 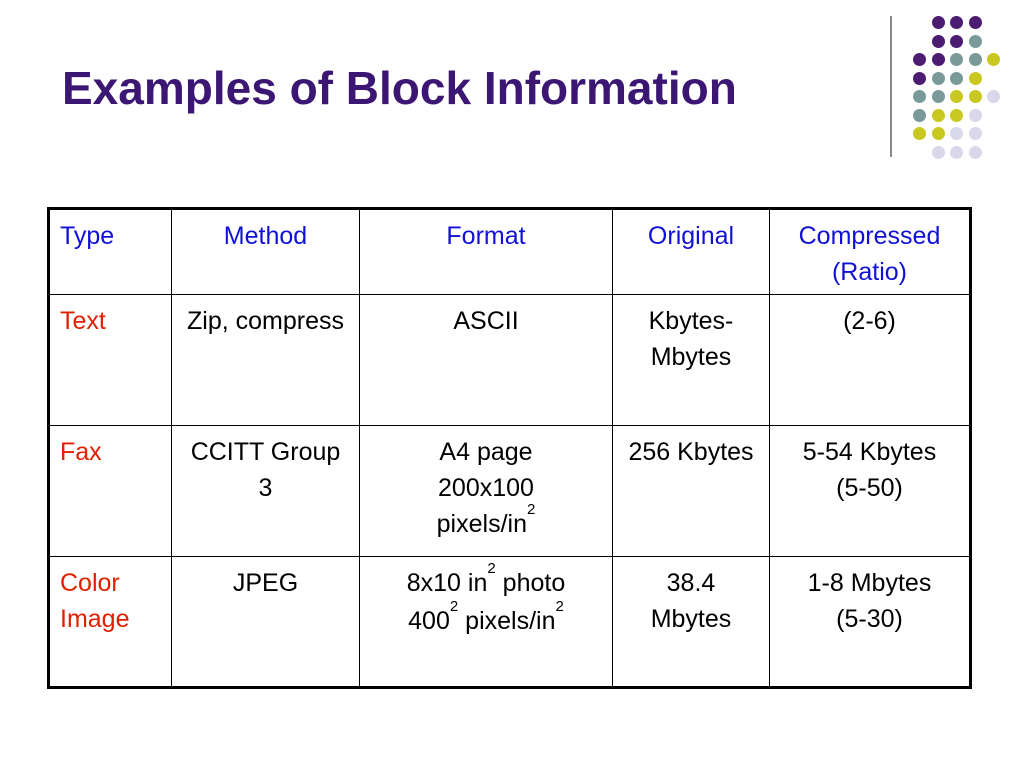 I want to click on row-type-text: Text, so click(x=110, y=360).